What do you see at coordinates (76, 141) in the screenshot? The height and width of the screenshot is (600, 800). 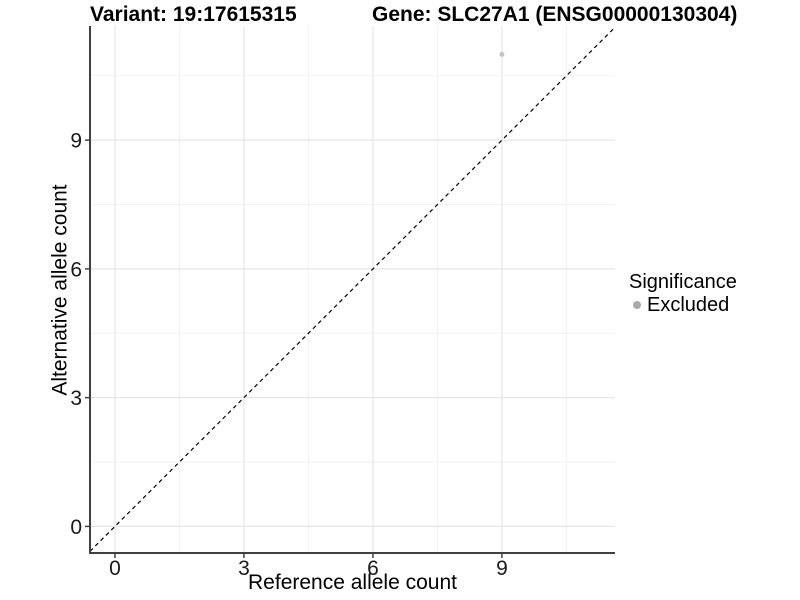 I see `y-tick-label: 9` at bounding box center [76, 141].